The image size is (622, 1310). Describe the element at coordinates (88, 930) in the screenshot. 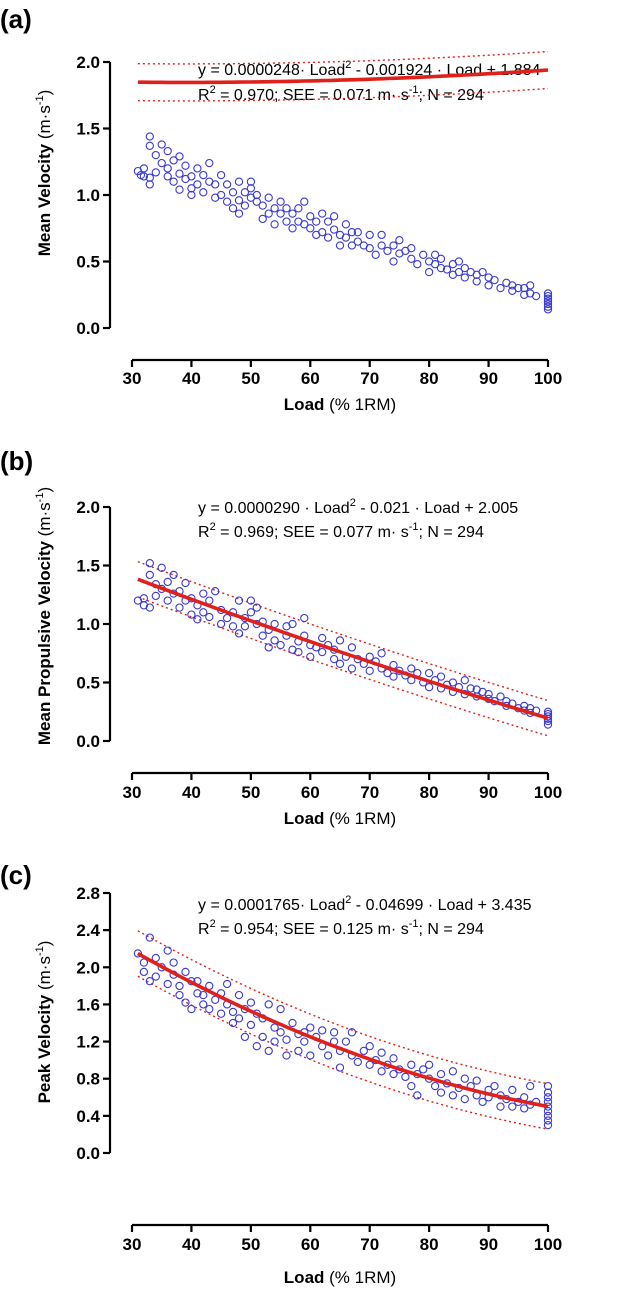

I see `y-tick-label: 2.4` at that location.